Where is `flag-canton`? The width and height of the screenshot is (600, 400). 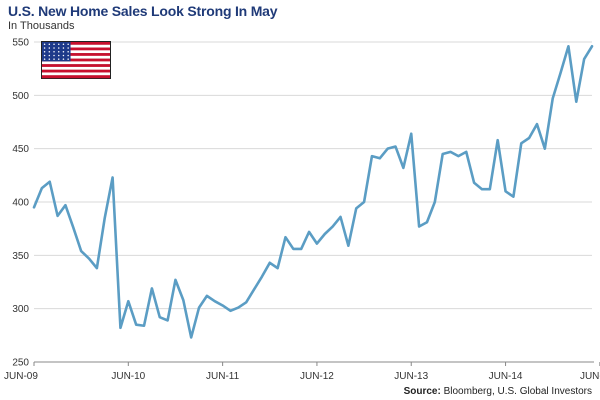 flag-canton is located at coordinates (56, 52).